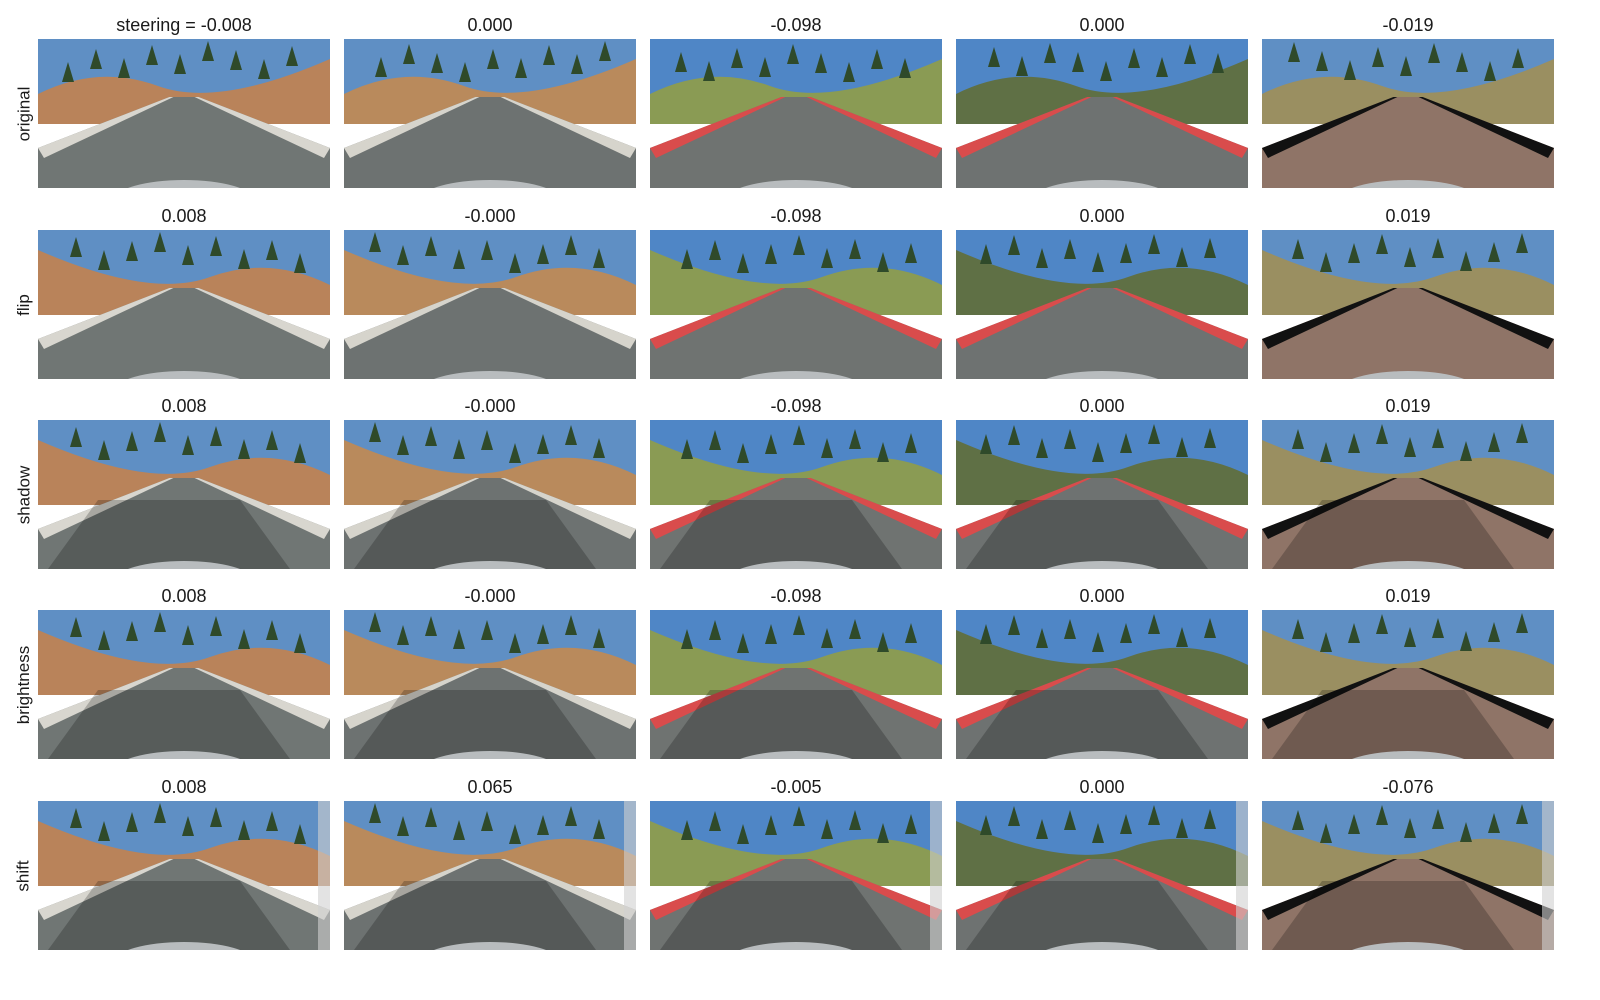 The height and width of the screenshot is (1000, 1600). I want to click on image-cell: -0.019, so click(1408, 102).